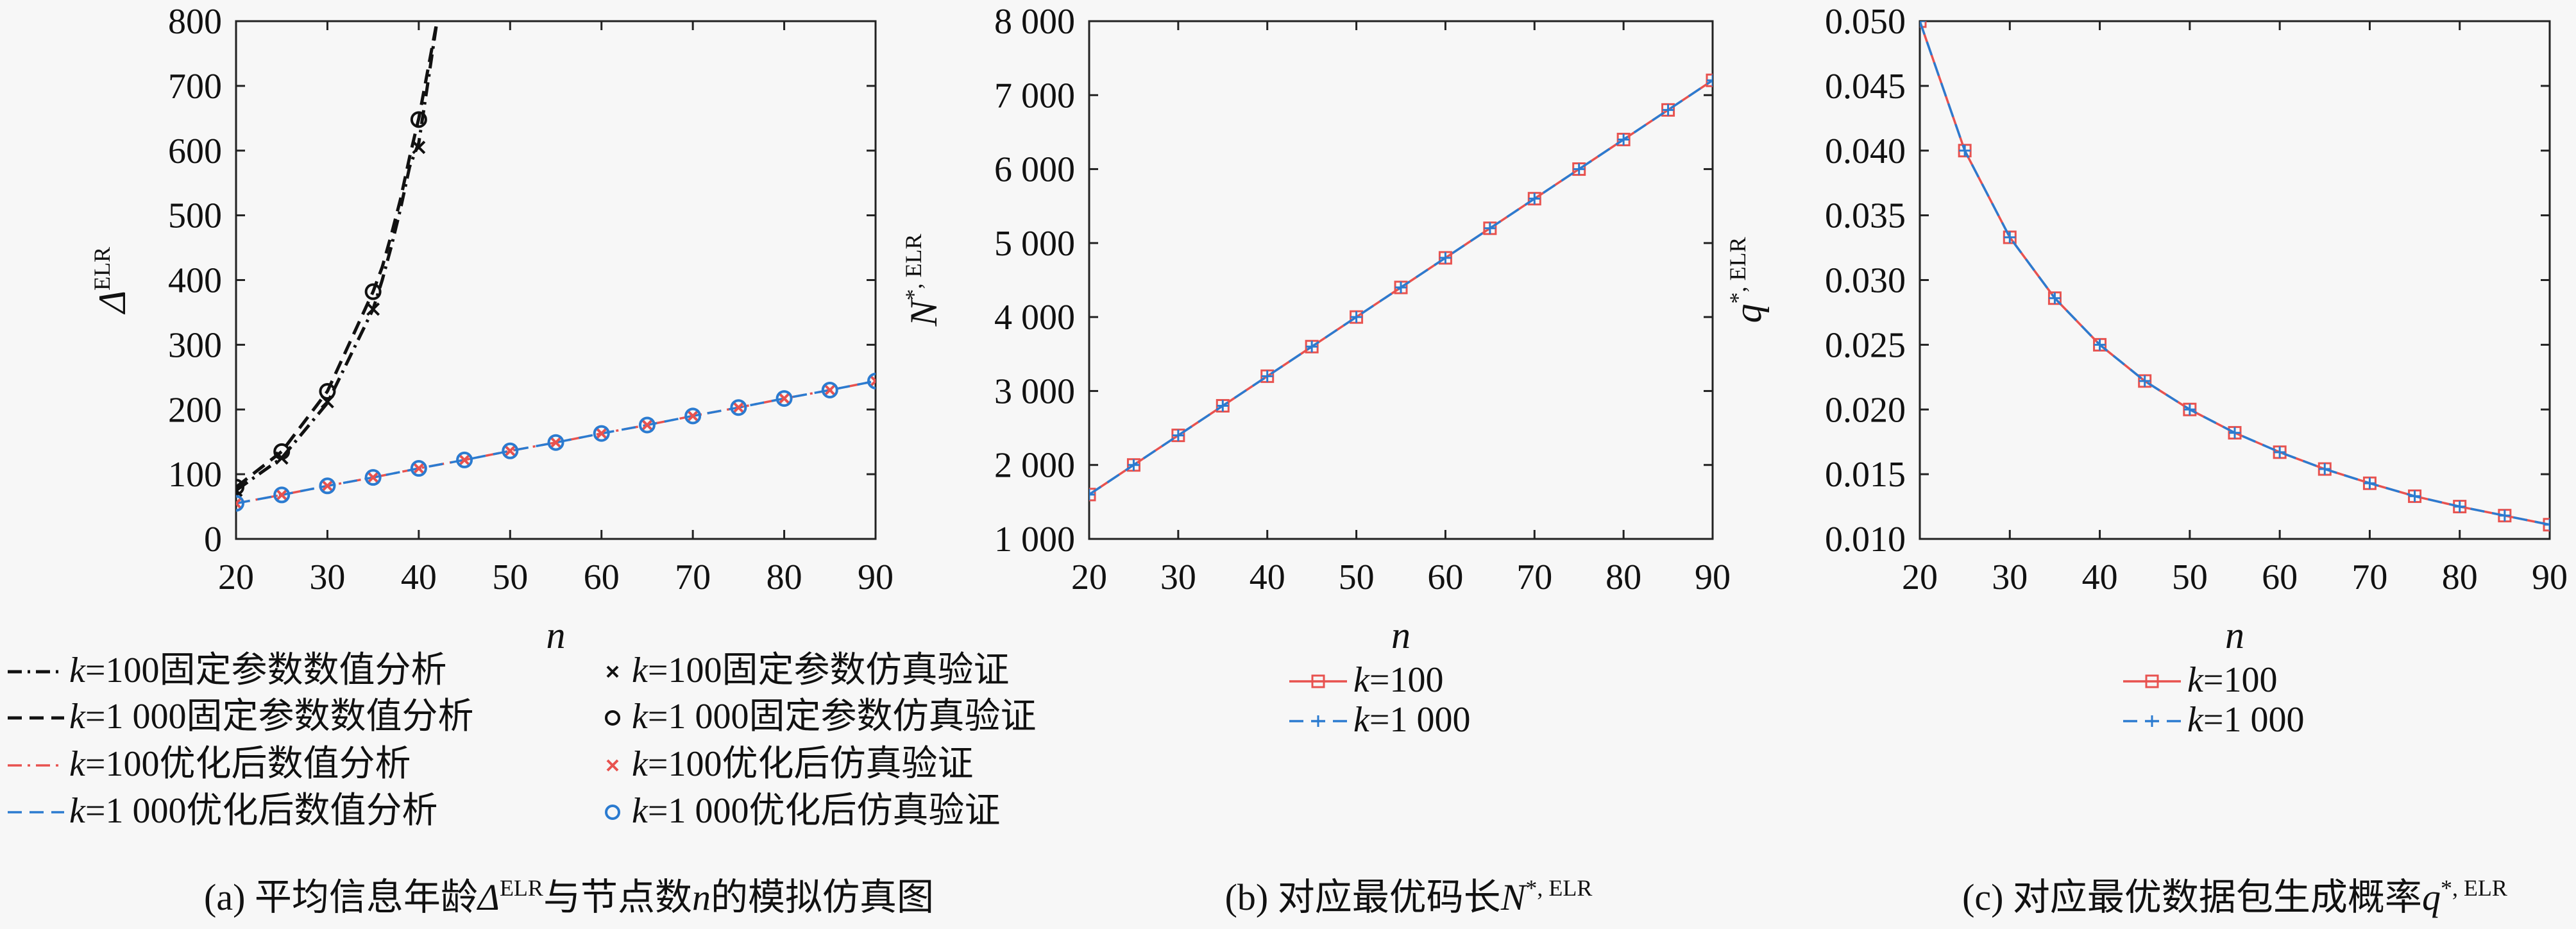 The width and height of the screenshot is (2576, 929). What do you see at coordinates (1865, 87) in the screenshot?
I see `y-tick-label: 0.045` at bounding box center [1865, 87].